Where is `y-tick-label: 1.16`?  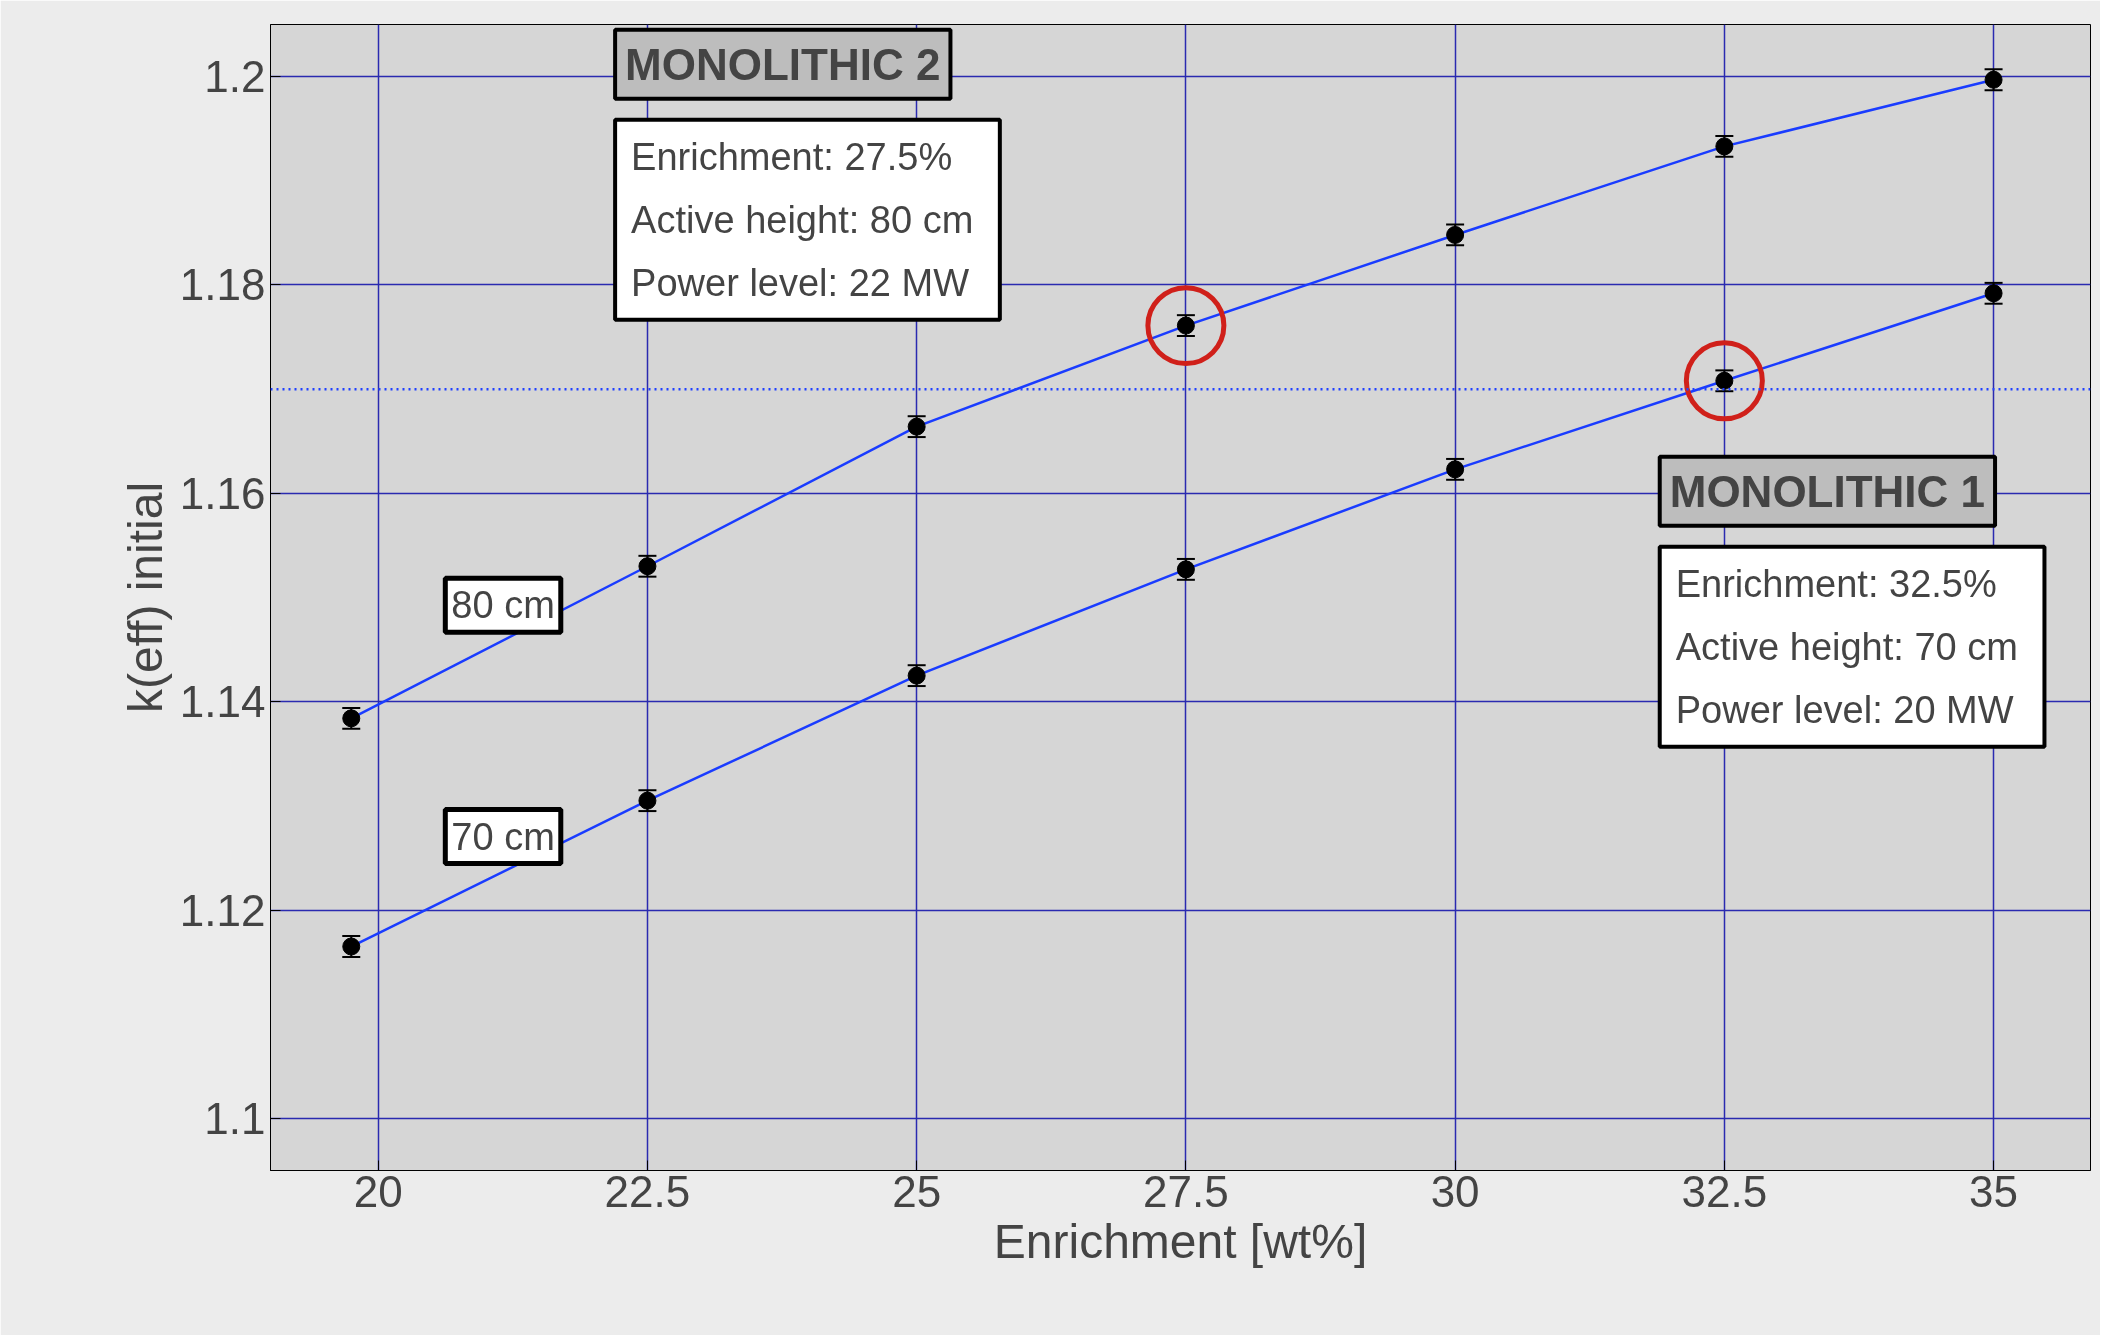 y-tick-label: 1.16 is located at coordinates (222, 493).